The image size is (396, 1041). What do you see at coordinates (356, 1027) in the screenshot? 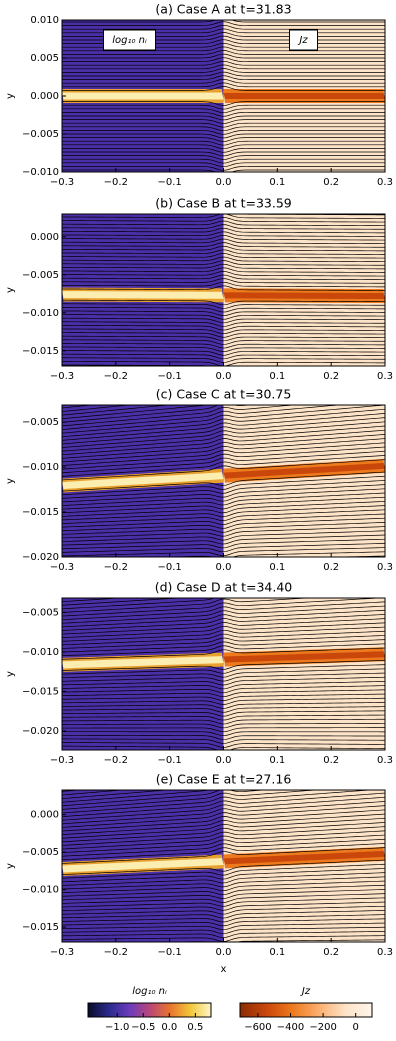
I see `colorbar-tick-label: 0` at bounding box center [356, 1027].